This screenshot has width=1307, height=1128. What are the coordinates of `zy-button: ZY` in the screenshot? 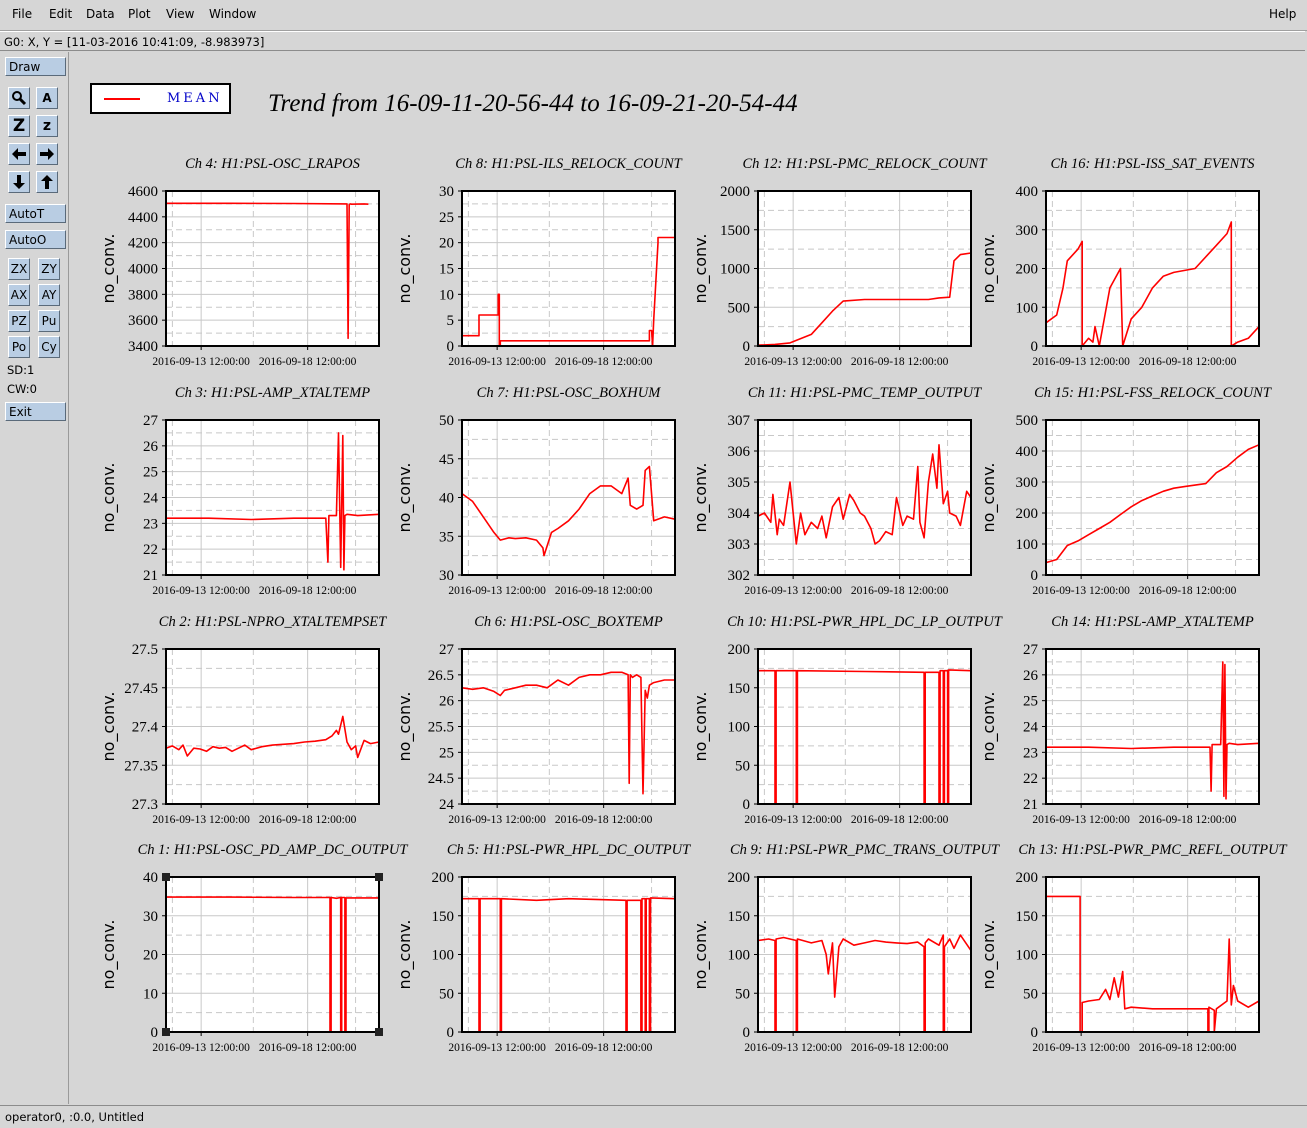 It's located at (49, 269).